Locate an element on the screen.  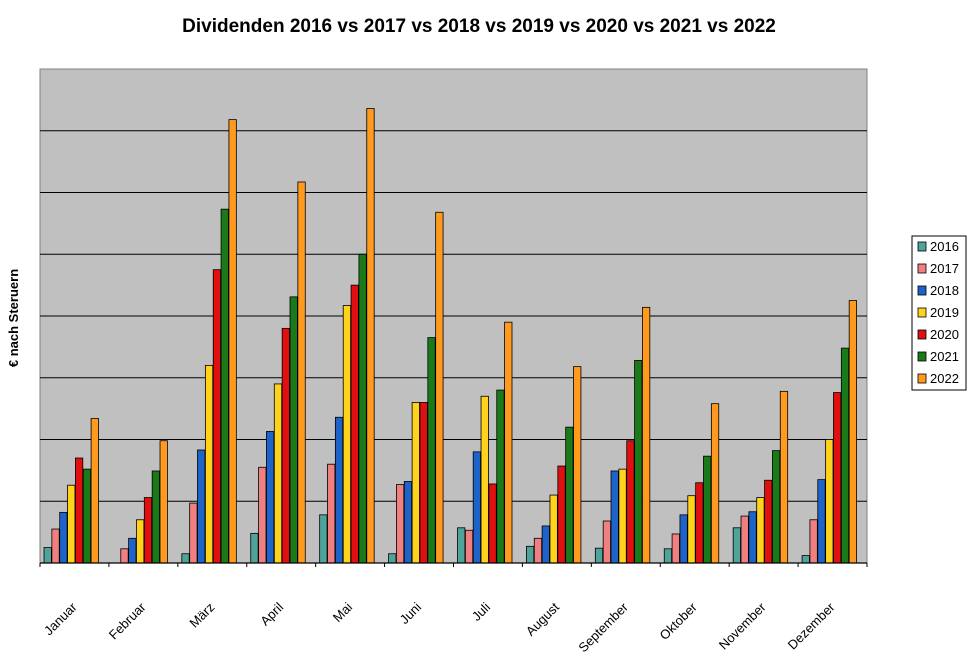
bar-2018-november is located at coordinates (752, 537).